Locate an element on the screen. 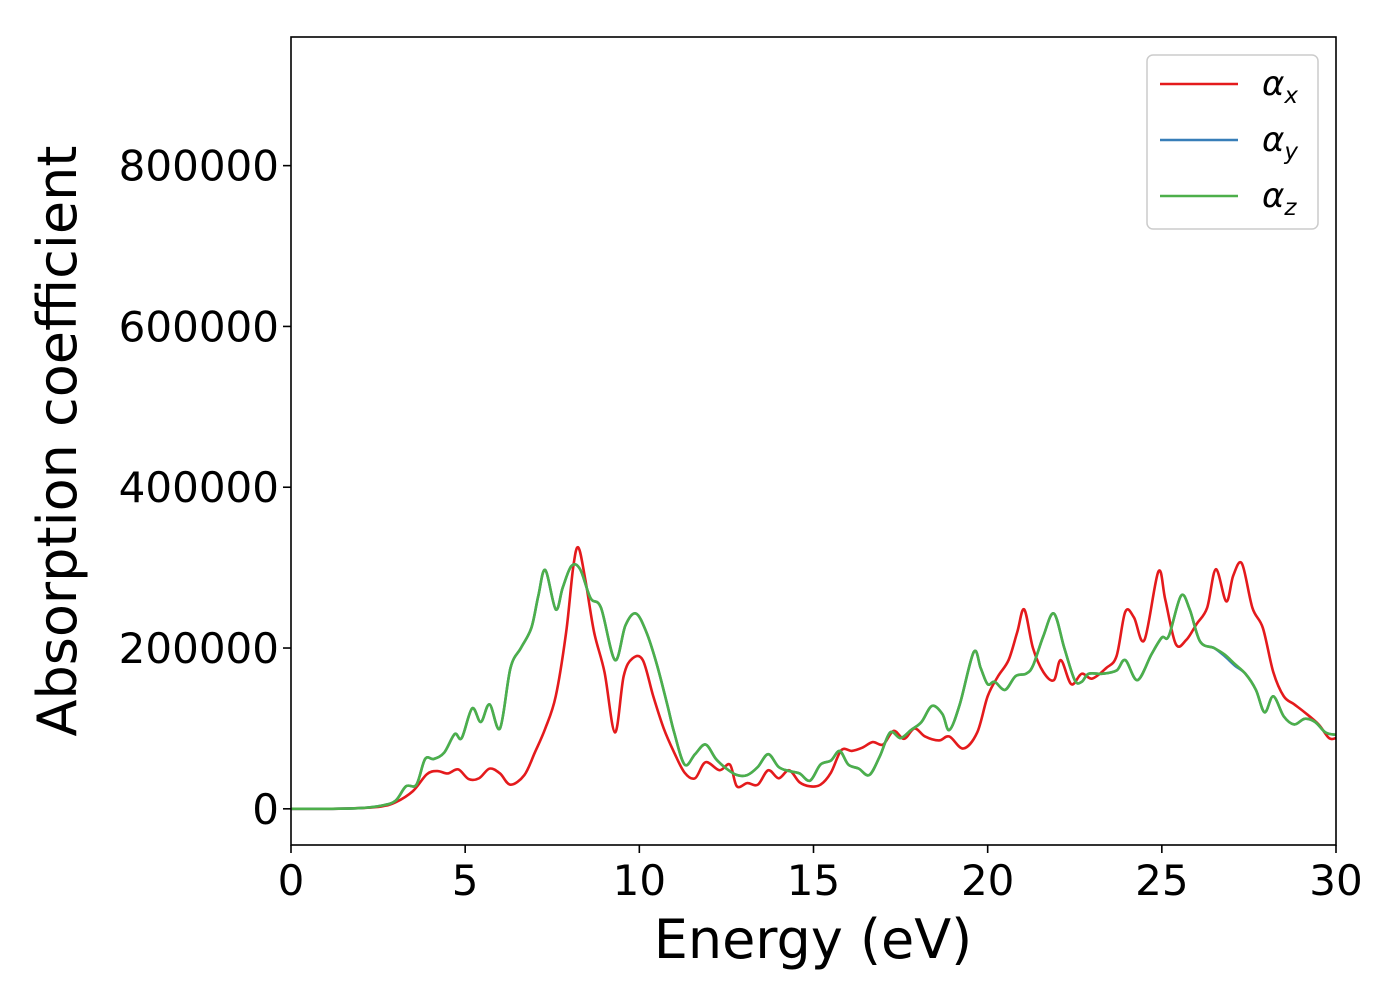 The width and height of the screenshot is (1400, 1000). y-tick-label: 400000 is located at coordinates (199, 487).